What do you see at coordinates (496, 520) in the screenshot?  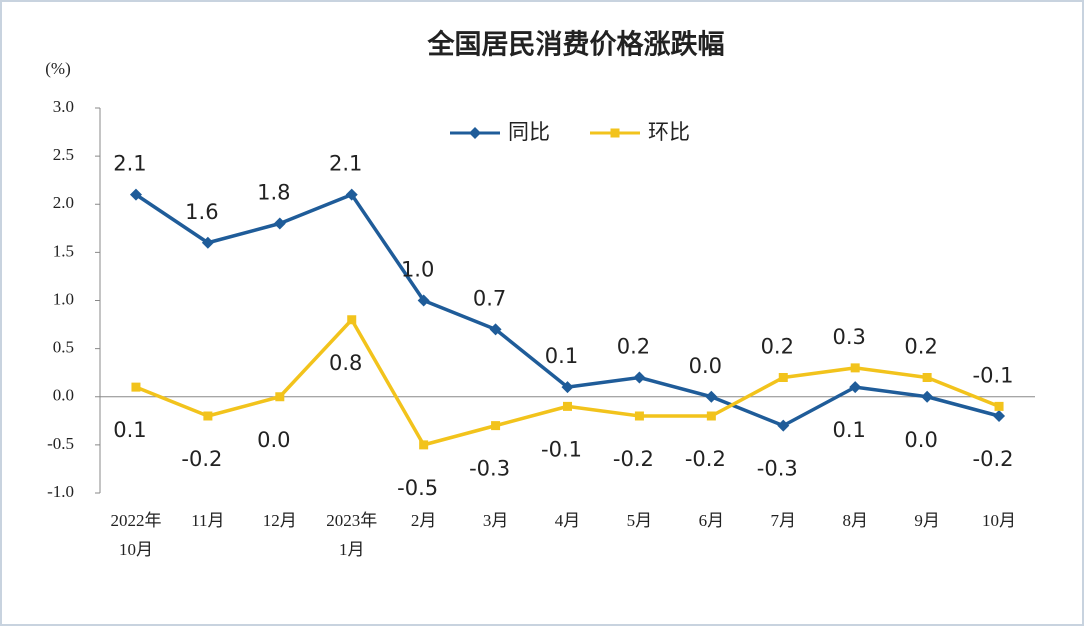 I see `x-tick-label: 3月` at bounding box center [496, 520].